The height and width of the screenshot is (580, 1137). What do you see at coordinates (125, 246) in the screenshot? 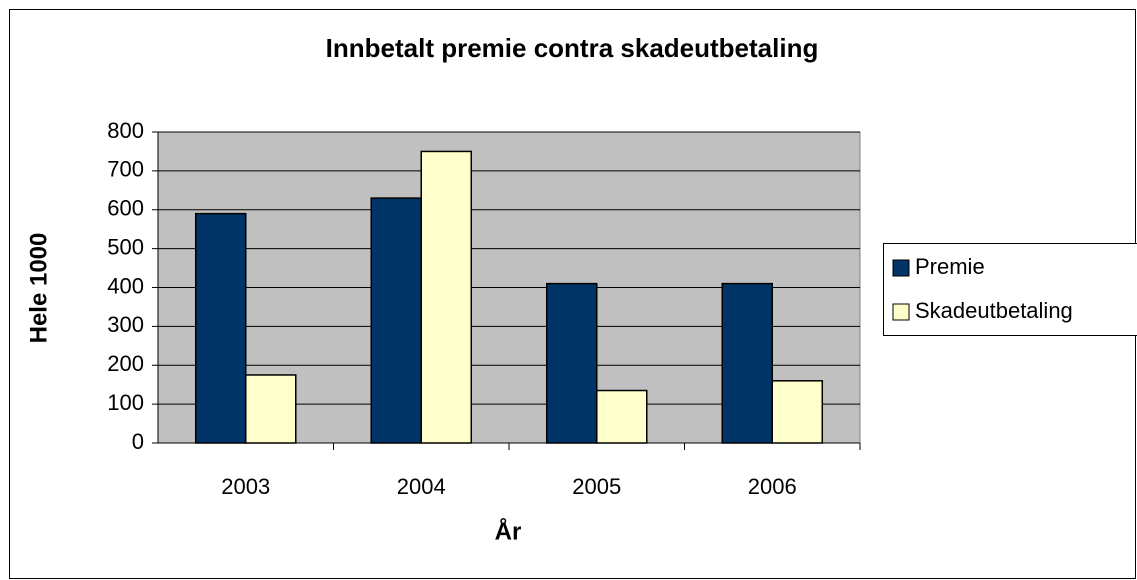
I see `y-tick-label: 500` at bounding box center [125, 246].